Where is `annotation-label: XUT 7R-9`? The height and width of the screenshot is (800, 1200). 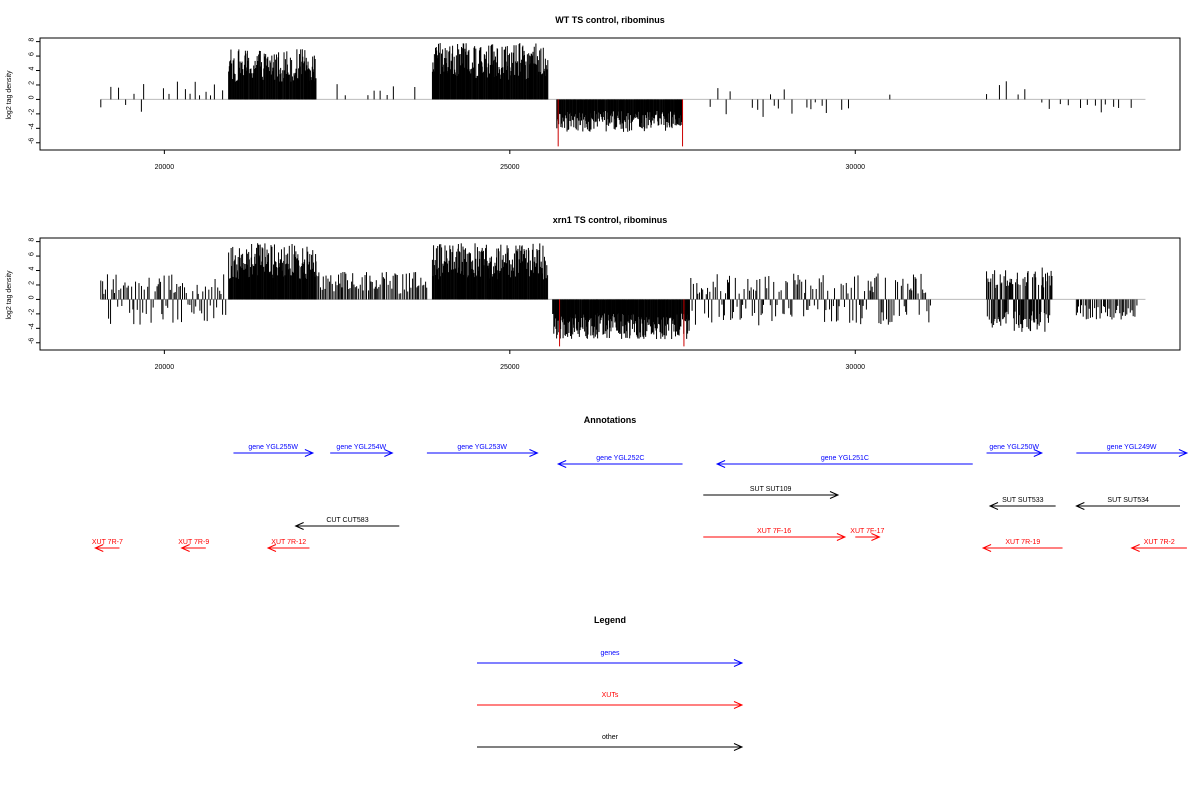
annotation-label: XUT 7R-9 is located at coordinates (193, 542).